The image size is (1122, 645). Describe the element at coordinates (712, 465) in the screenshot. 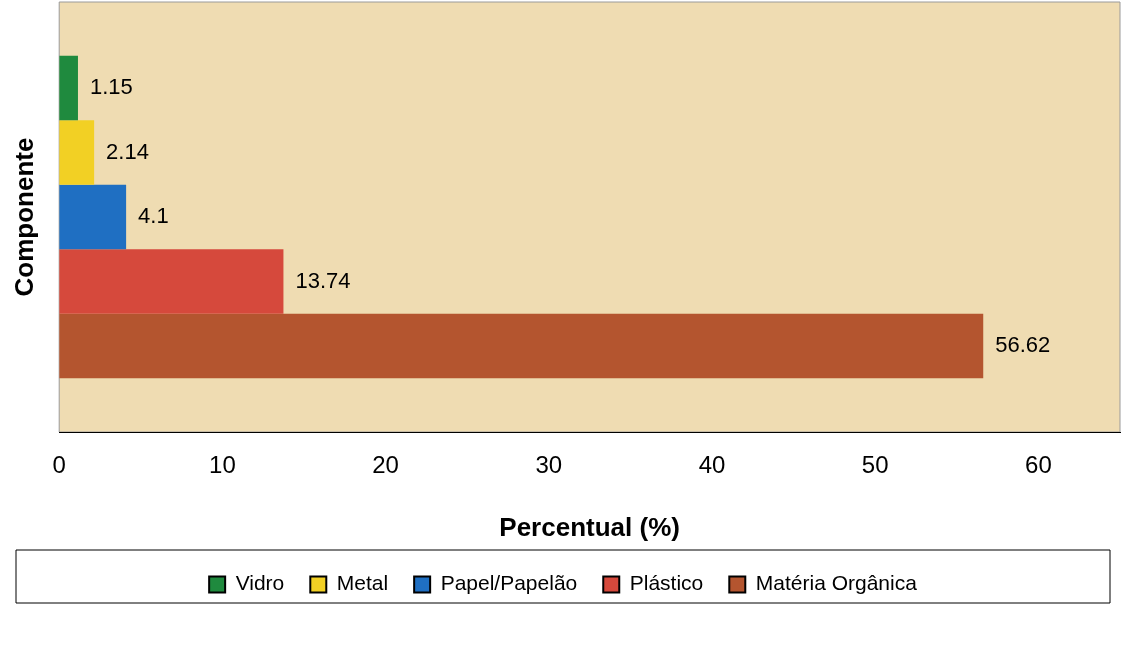

I see `x-tick-label: 40` at that location.